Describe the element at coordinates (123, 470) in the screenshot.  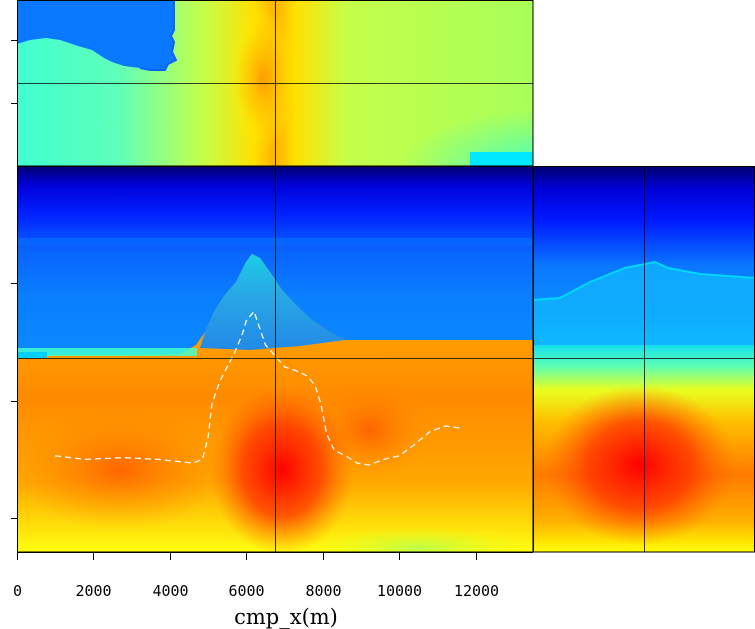
I see `inline-orange-blob-left` at that location.